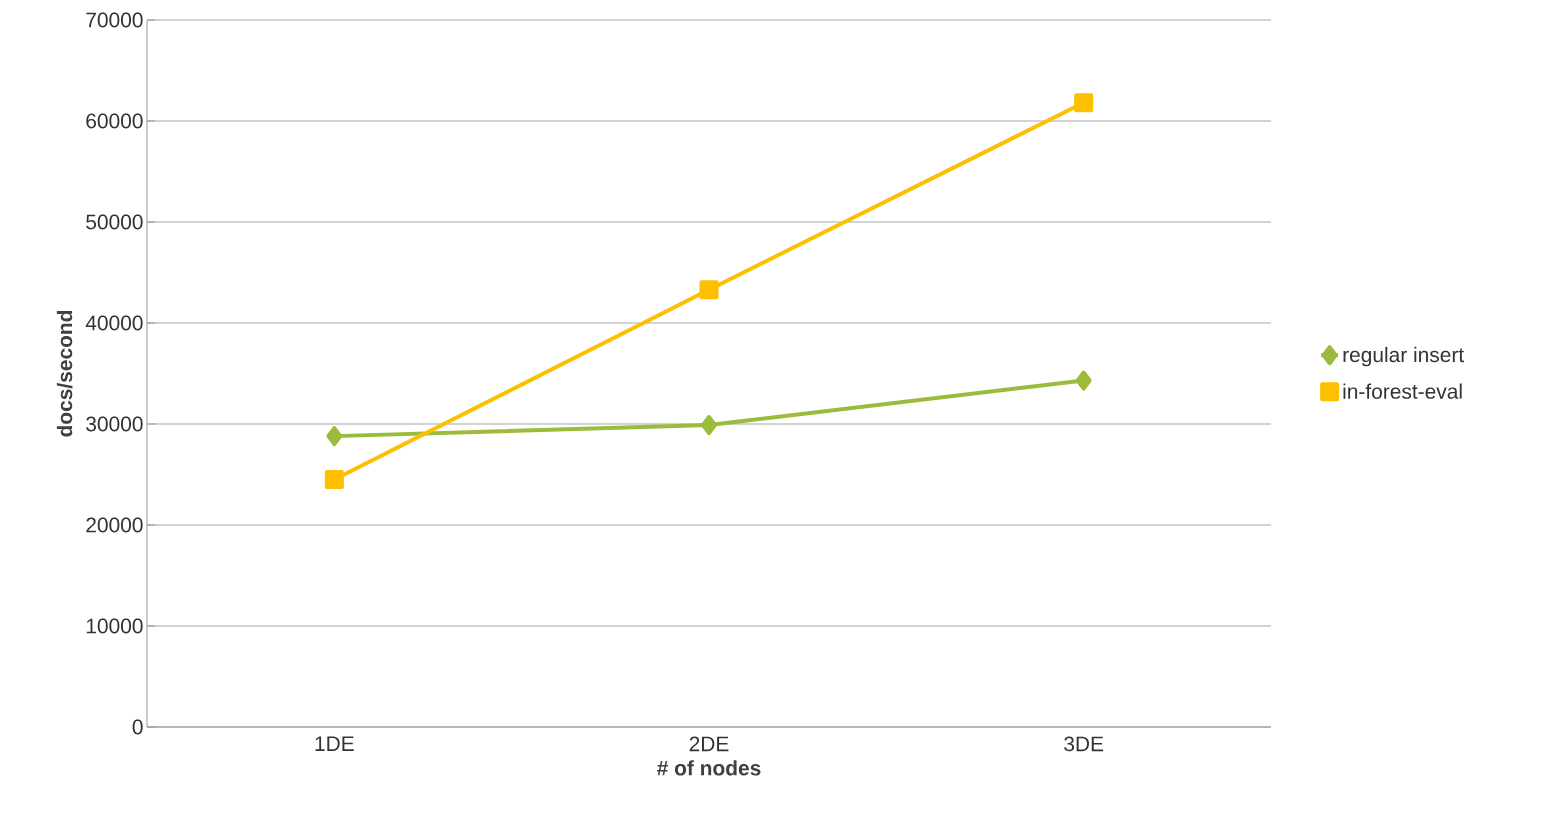 The height and width of the screenshot is (815, 1547). Describe the element at coordinates (334, 743) in the screenshot. I see `x-tick-label: 1DE` at that location.